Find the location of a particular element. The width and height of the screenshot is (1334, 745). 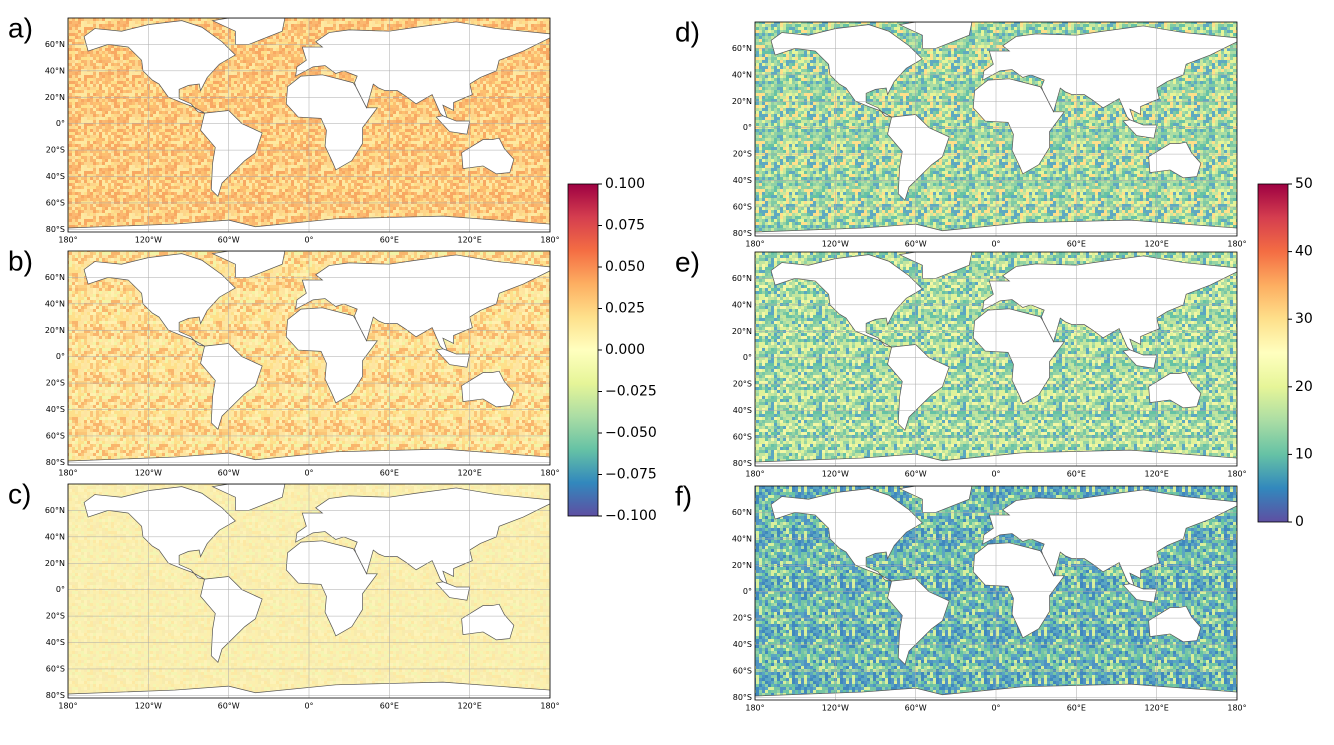

panel-label: e) is located at coordinates (687, 261).